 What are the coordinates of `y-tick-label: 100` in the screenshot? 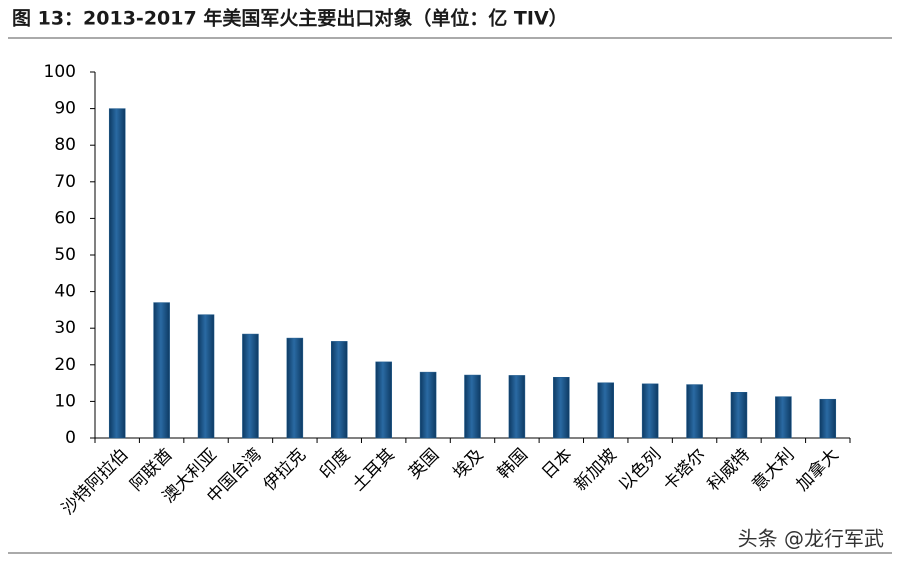 It's located at (60, 72).